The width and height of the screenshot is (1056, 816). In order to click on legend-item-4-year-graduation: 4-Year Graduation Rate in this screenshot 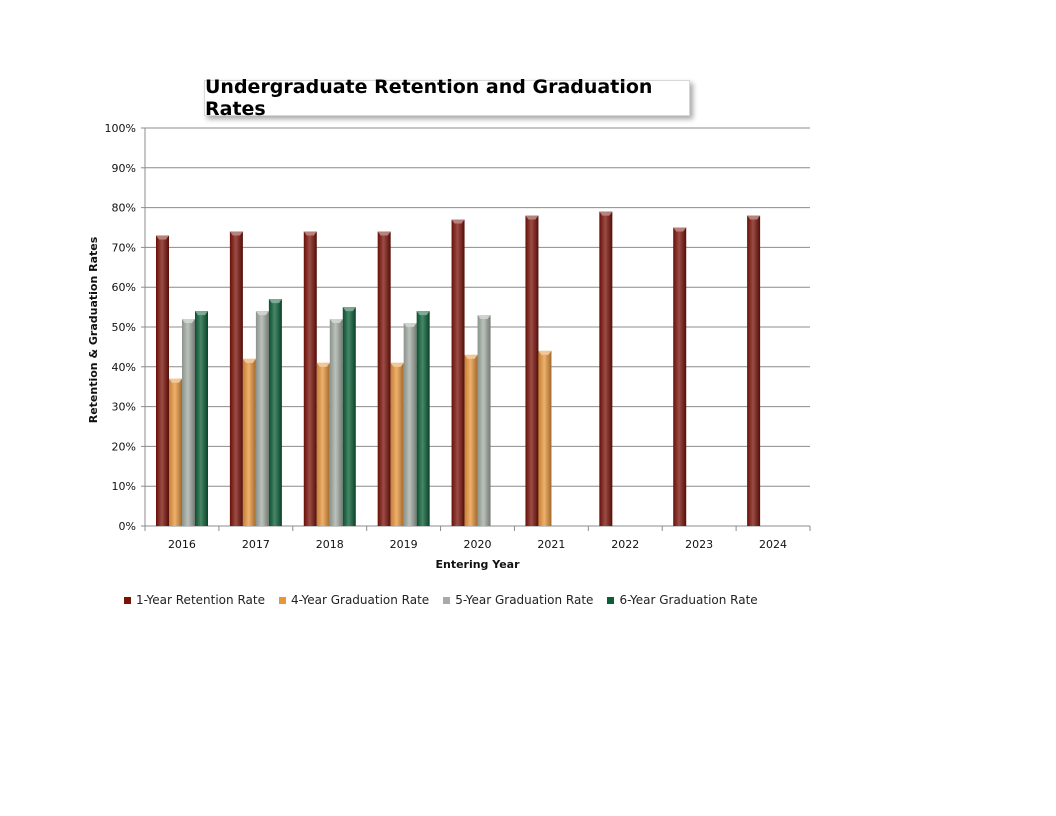, I will do `click(354, 600)`.